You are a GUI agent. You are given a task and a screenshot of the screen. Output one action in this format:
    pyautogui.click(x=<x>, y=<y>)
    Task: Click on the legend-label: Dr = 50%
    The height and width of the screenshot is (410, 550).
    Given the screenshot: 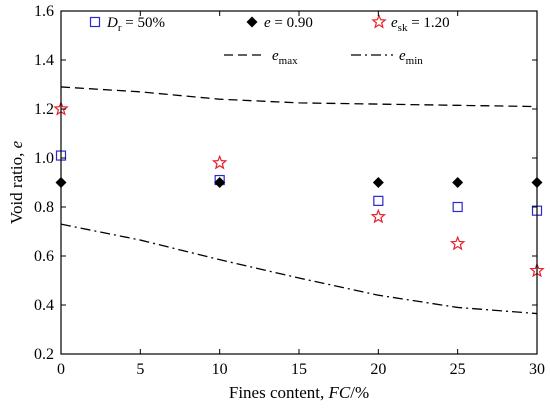 What is the action you would take?
    pyautogui.click(x=135, y=24)
    